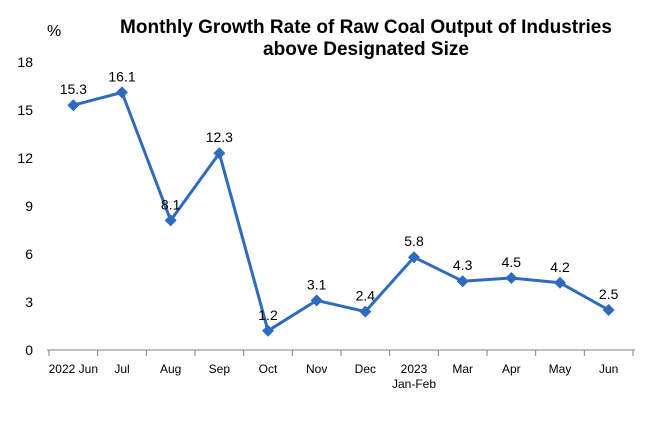 This screenshot has height=440, width=660. I want to click on data-label: 8.1, so click(171, 204).